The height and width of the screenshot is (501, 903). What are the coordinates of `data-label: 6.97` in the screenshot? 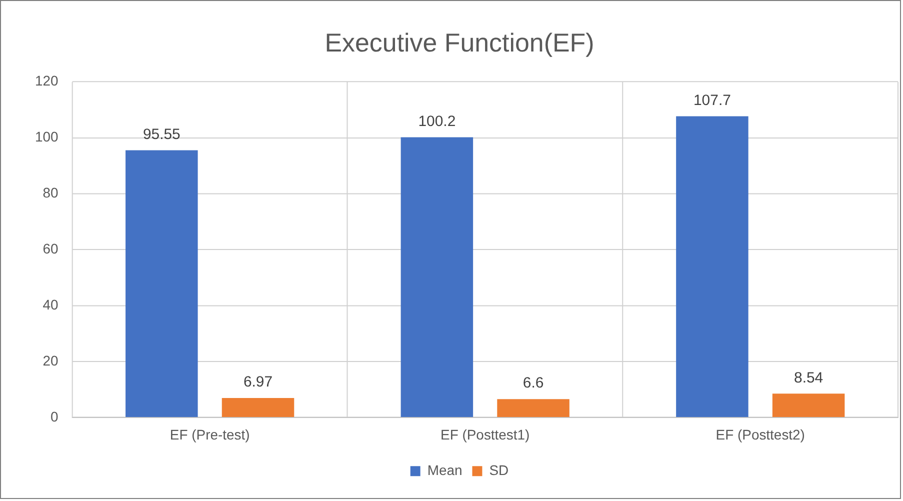 It's located at (258, 382).